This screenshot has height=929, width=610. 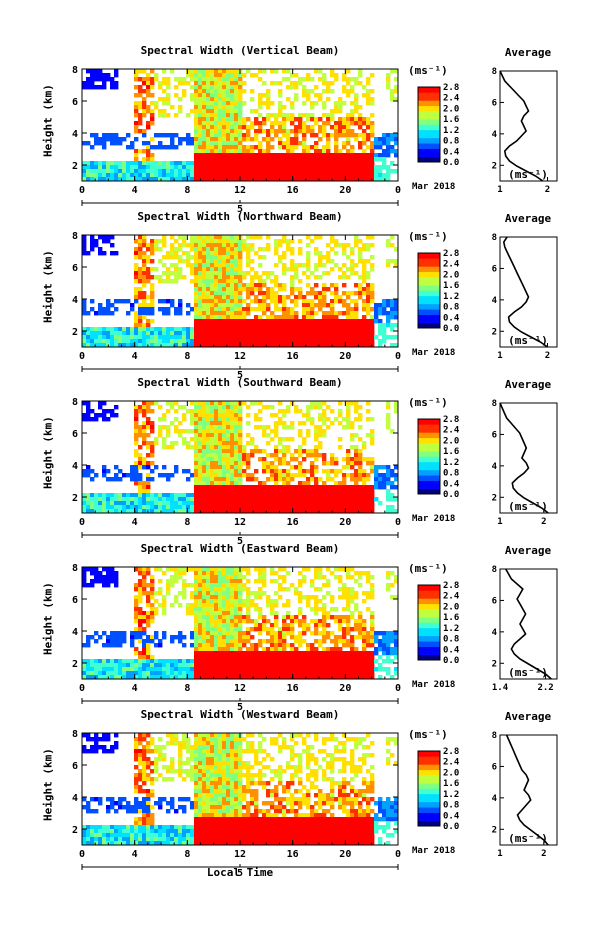 What do you see at coordinates (429, 789) in the screenshot?
I see `colorbar` at bounding box center [429, 789].